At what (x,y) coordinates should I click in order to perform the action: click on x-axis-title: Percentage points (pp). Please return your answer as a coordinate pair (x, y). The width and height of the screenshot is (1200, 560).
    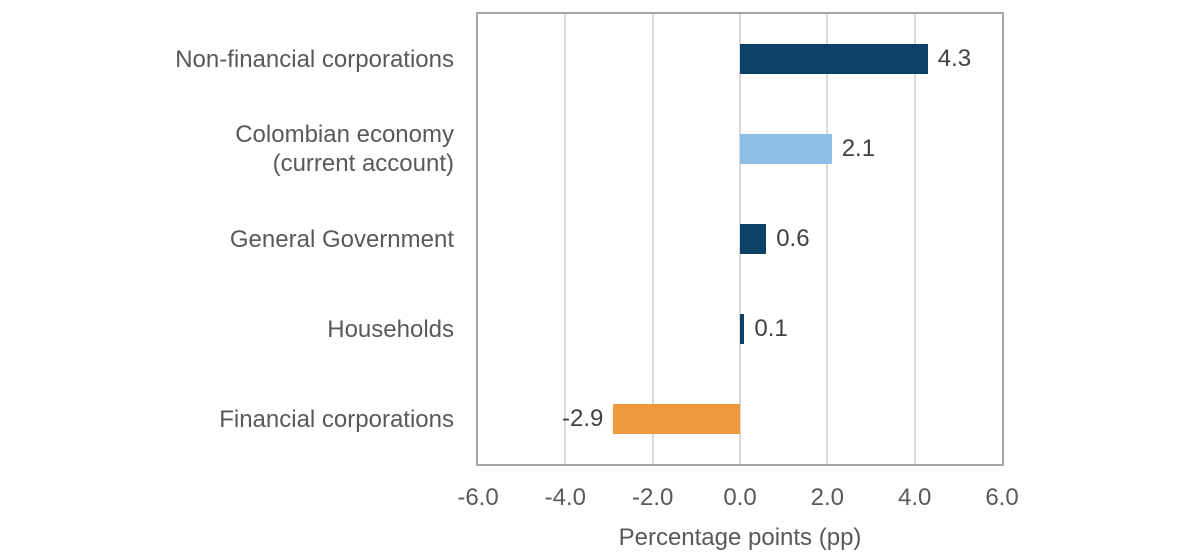
    Looking at the image, I should click on (740, 537).